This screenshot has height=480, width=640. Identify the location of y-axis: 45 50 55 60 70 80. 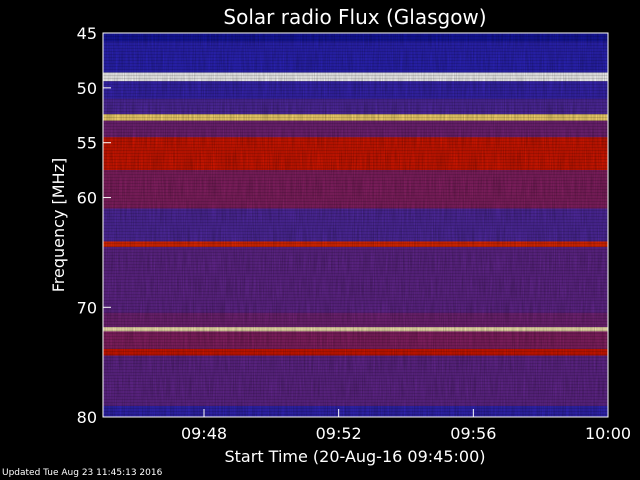
(94, 225).